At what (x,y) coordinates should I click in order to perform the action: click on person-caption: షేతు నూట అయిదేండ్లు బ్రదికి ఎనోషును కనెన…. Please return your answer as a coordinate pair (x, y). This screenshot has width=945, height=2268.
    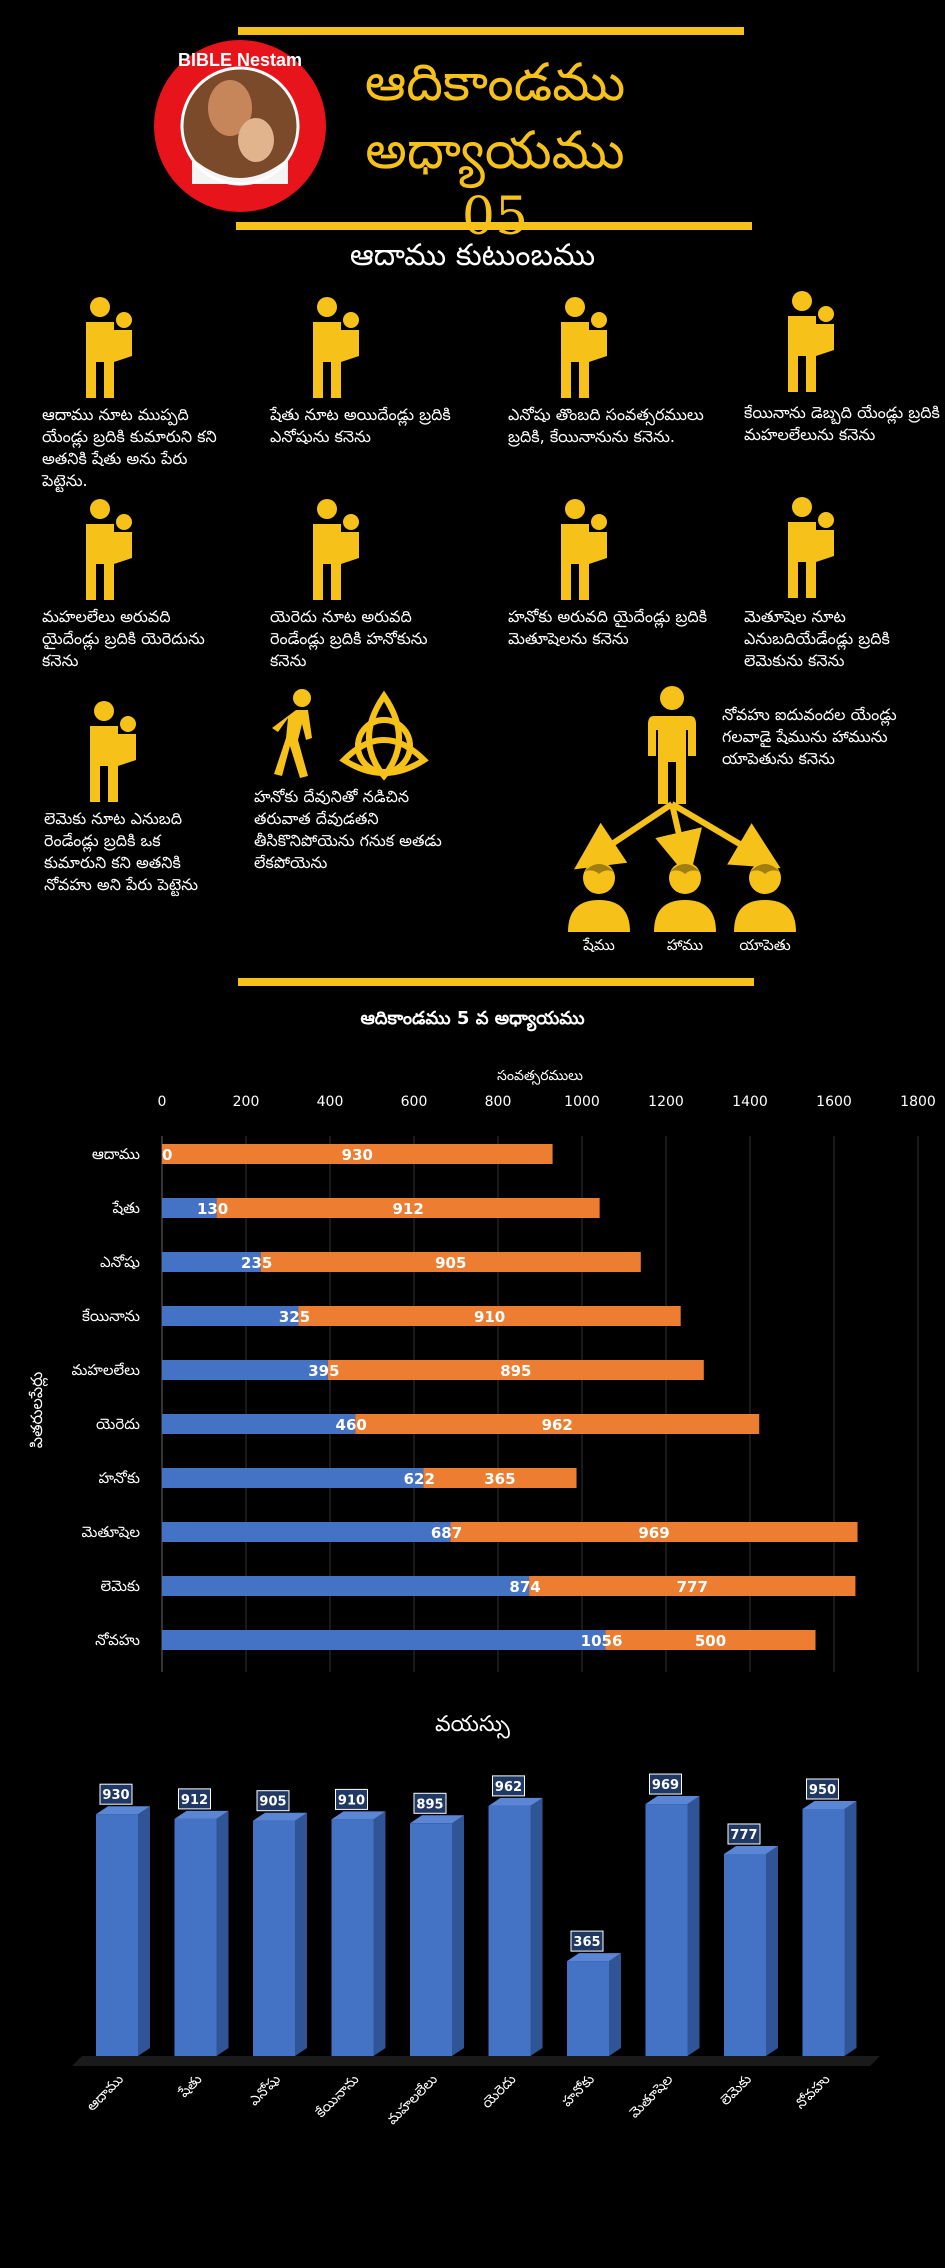
    Looking at the image, I should click on (360, 425).